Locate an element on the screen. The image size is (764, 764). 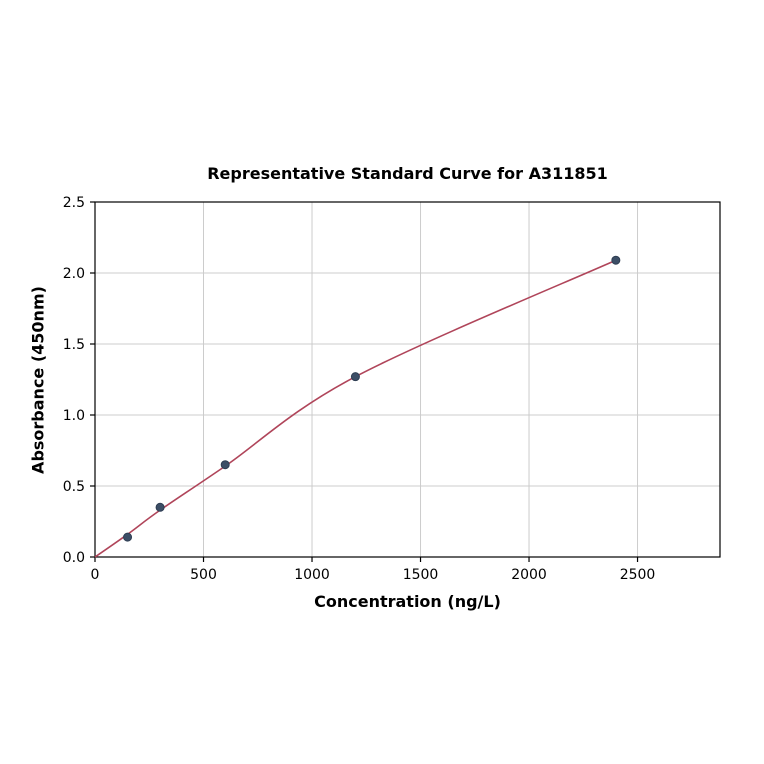
y-tick-label: 2.5 is located at coordinates (74, 203).